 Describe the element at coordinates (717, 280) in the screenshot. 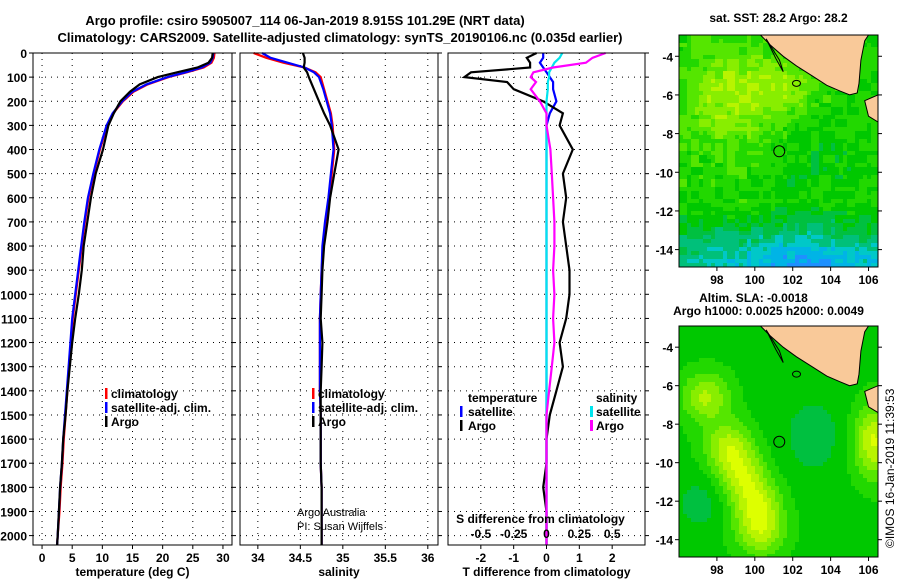

I see `lon-tick-label: 98` at that location.